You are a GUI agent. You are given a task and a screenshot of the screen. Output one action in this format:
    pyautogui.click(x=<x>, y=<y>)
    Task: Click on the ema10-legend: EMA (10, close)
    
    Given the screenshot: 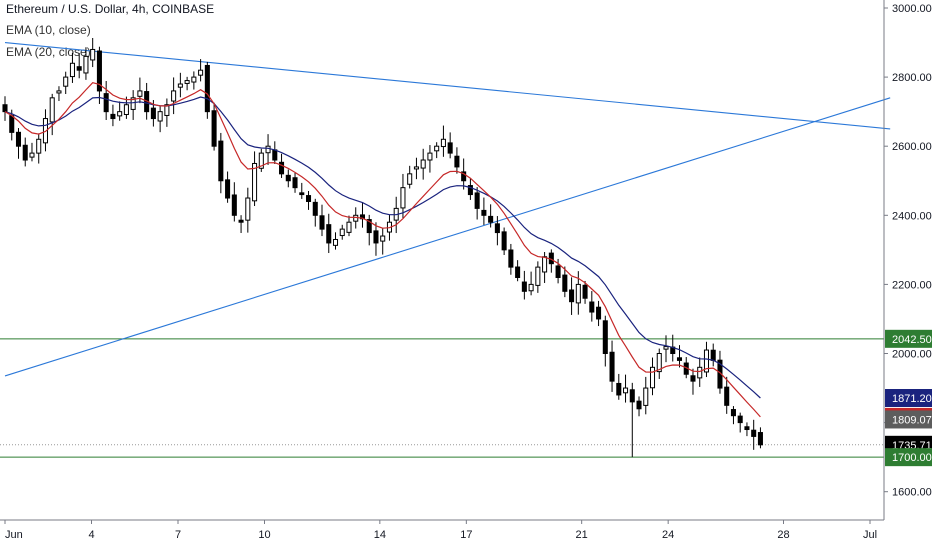 What is the action you would take?
    pyautogui.click(x=48, y=30)
    